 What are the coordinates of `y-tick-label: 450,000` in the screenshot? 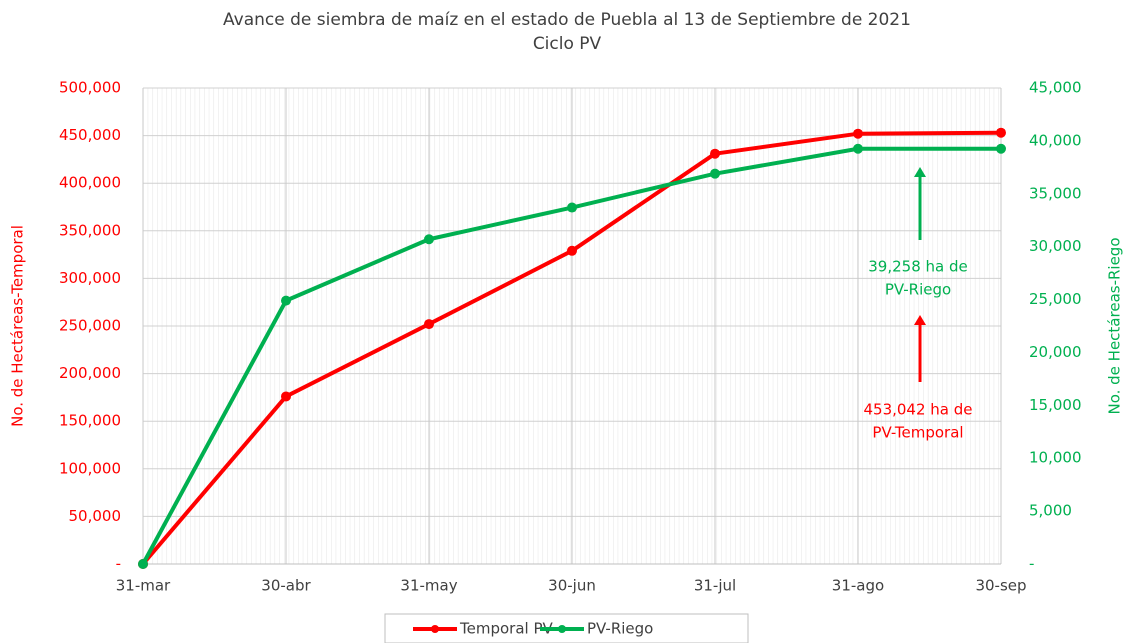 It's located at (90, 135).